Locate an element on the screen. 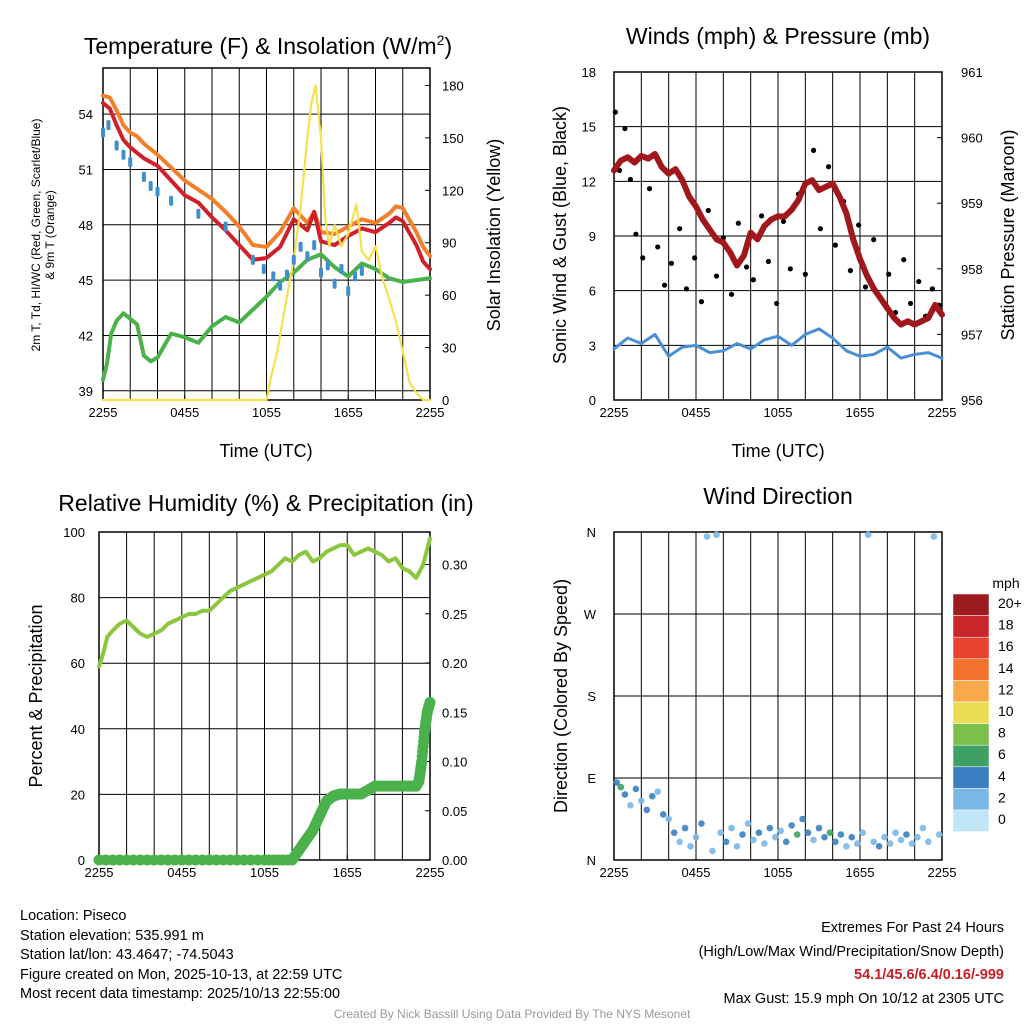  series-line-2m-t is located at coordinates (266, 186).